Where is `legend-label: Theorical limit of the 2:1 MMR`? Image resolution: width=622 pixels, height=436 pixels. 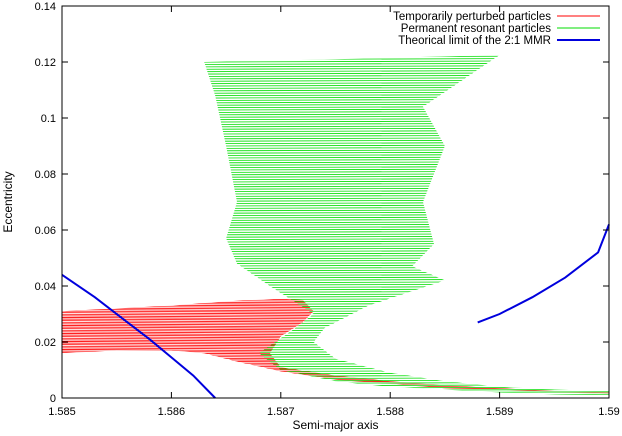
legend-label: Theorical limit of the 2:1 MMR is located at coordinates (474, 41).